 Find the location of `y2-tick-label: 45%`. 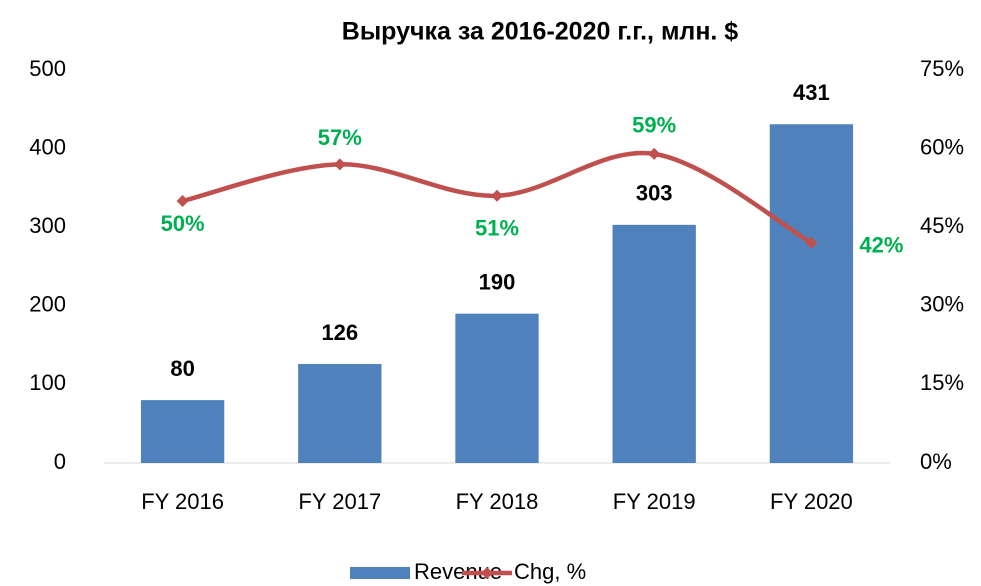

y2-tick-label: 45% is located at coordinates (942, 225).